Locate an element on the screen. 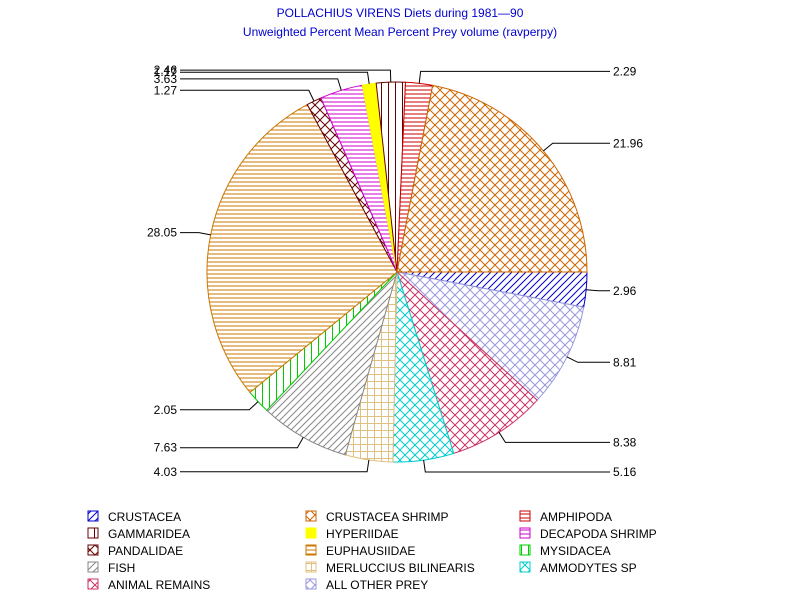  leader-line-mysidacea is located at coordinates (219, 406).